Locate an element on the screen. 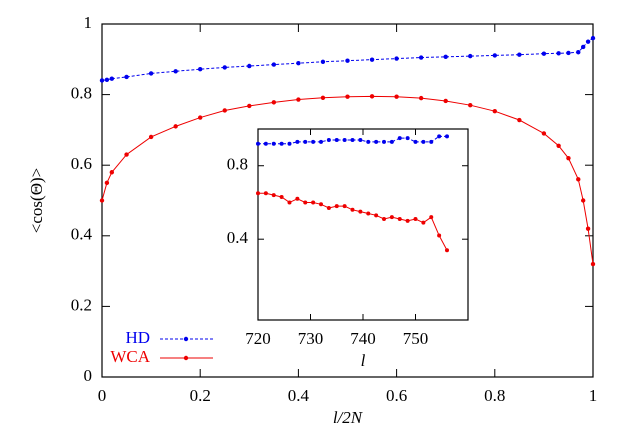 The width and height of the screenshot is (621, 436). x-tick-label: 740 is located at coordinates (363, 338).